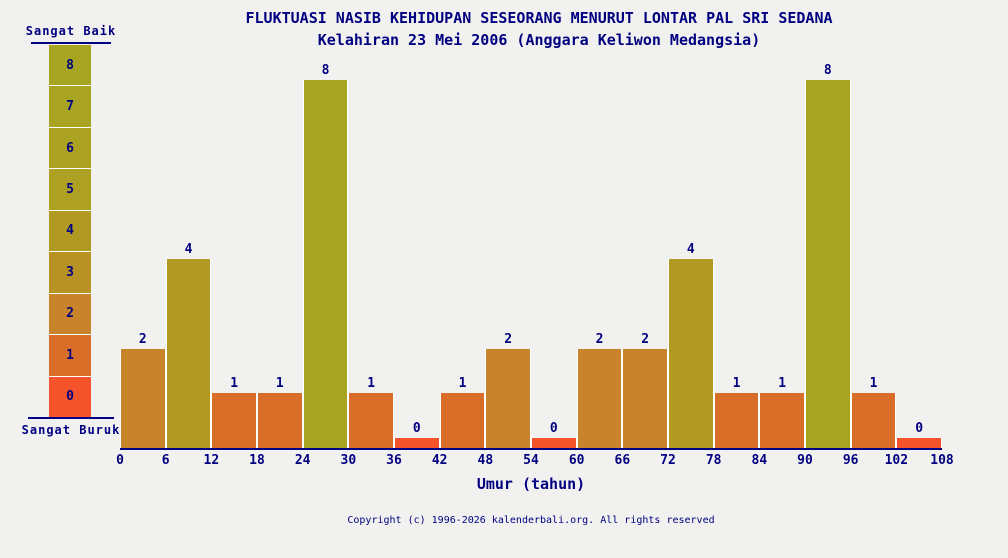 Image resolution: width=1008 pixels, height=558 pixels. I want to click on x-tick-label: 36, so click(394, 460).